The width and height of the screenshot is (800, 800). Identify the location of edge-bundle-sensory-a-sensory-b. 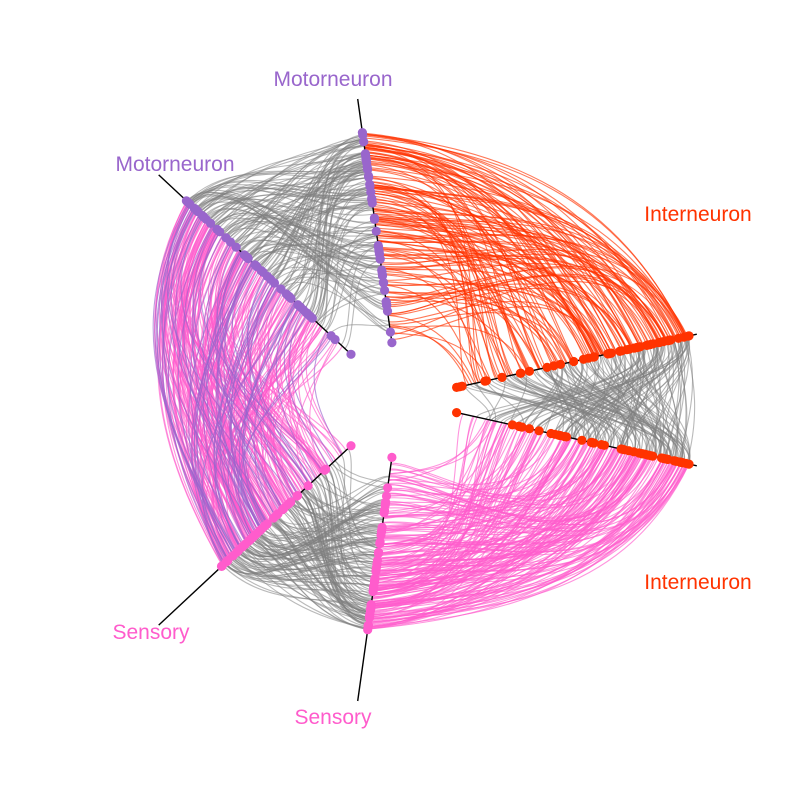
(306, 539).